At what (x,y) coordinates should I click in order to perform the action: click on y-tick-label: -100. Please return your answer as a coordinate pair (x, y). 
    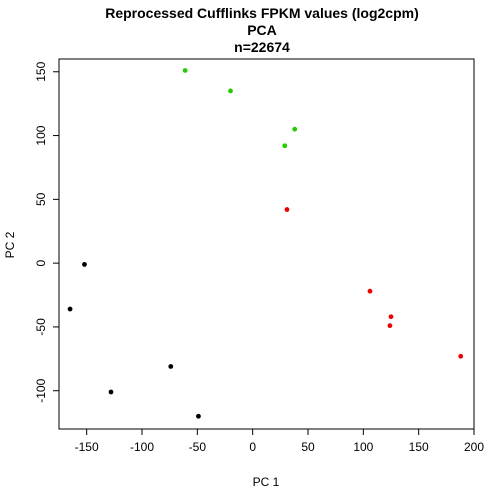
    Looking at the image, I should click on (41, 390).